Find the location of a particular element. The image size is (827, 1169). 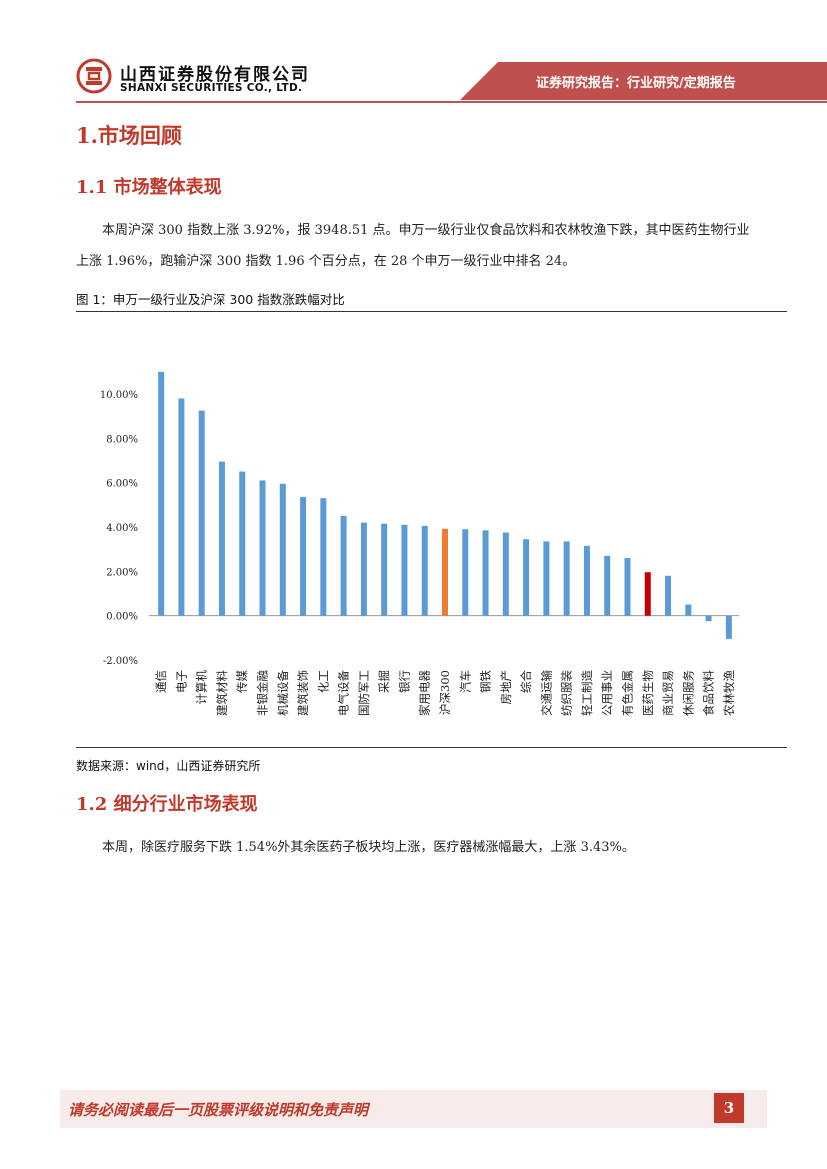

x-category-label: 有色金属 is located at coordinates (627, 693).